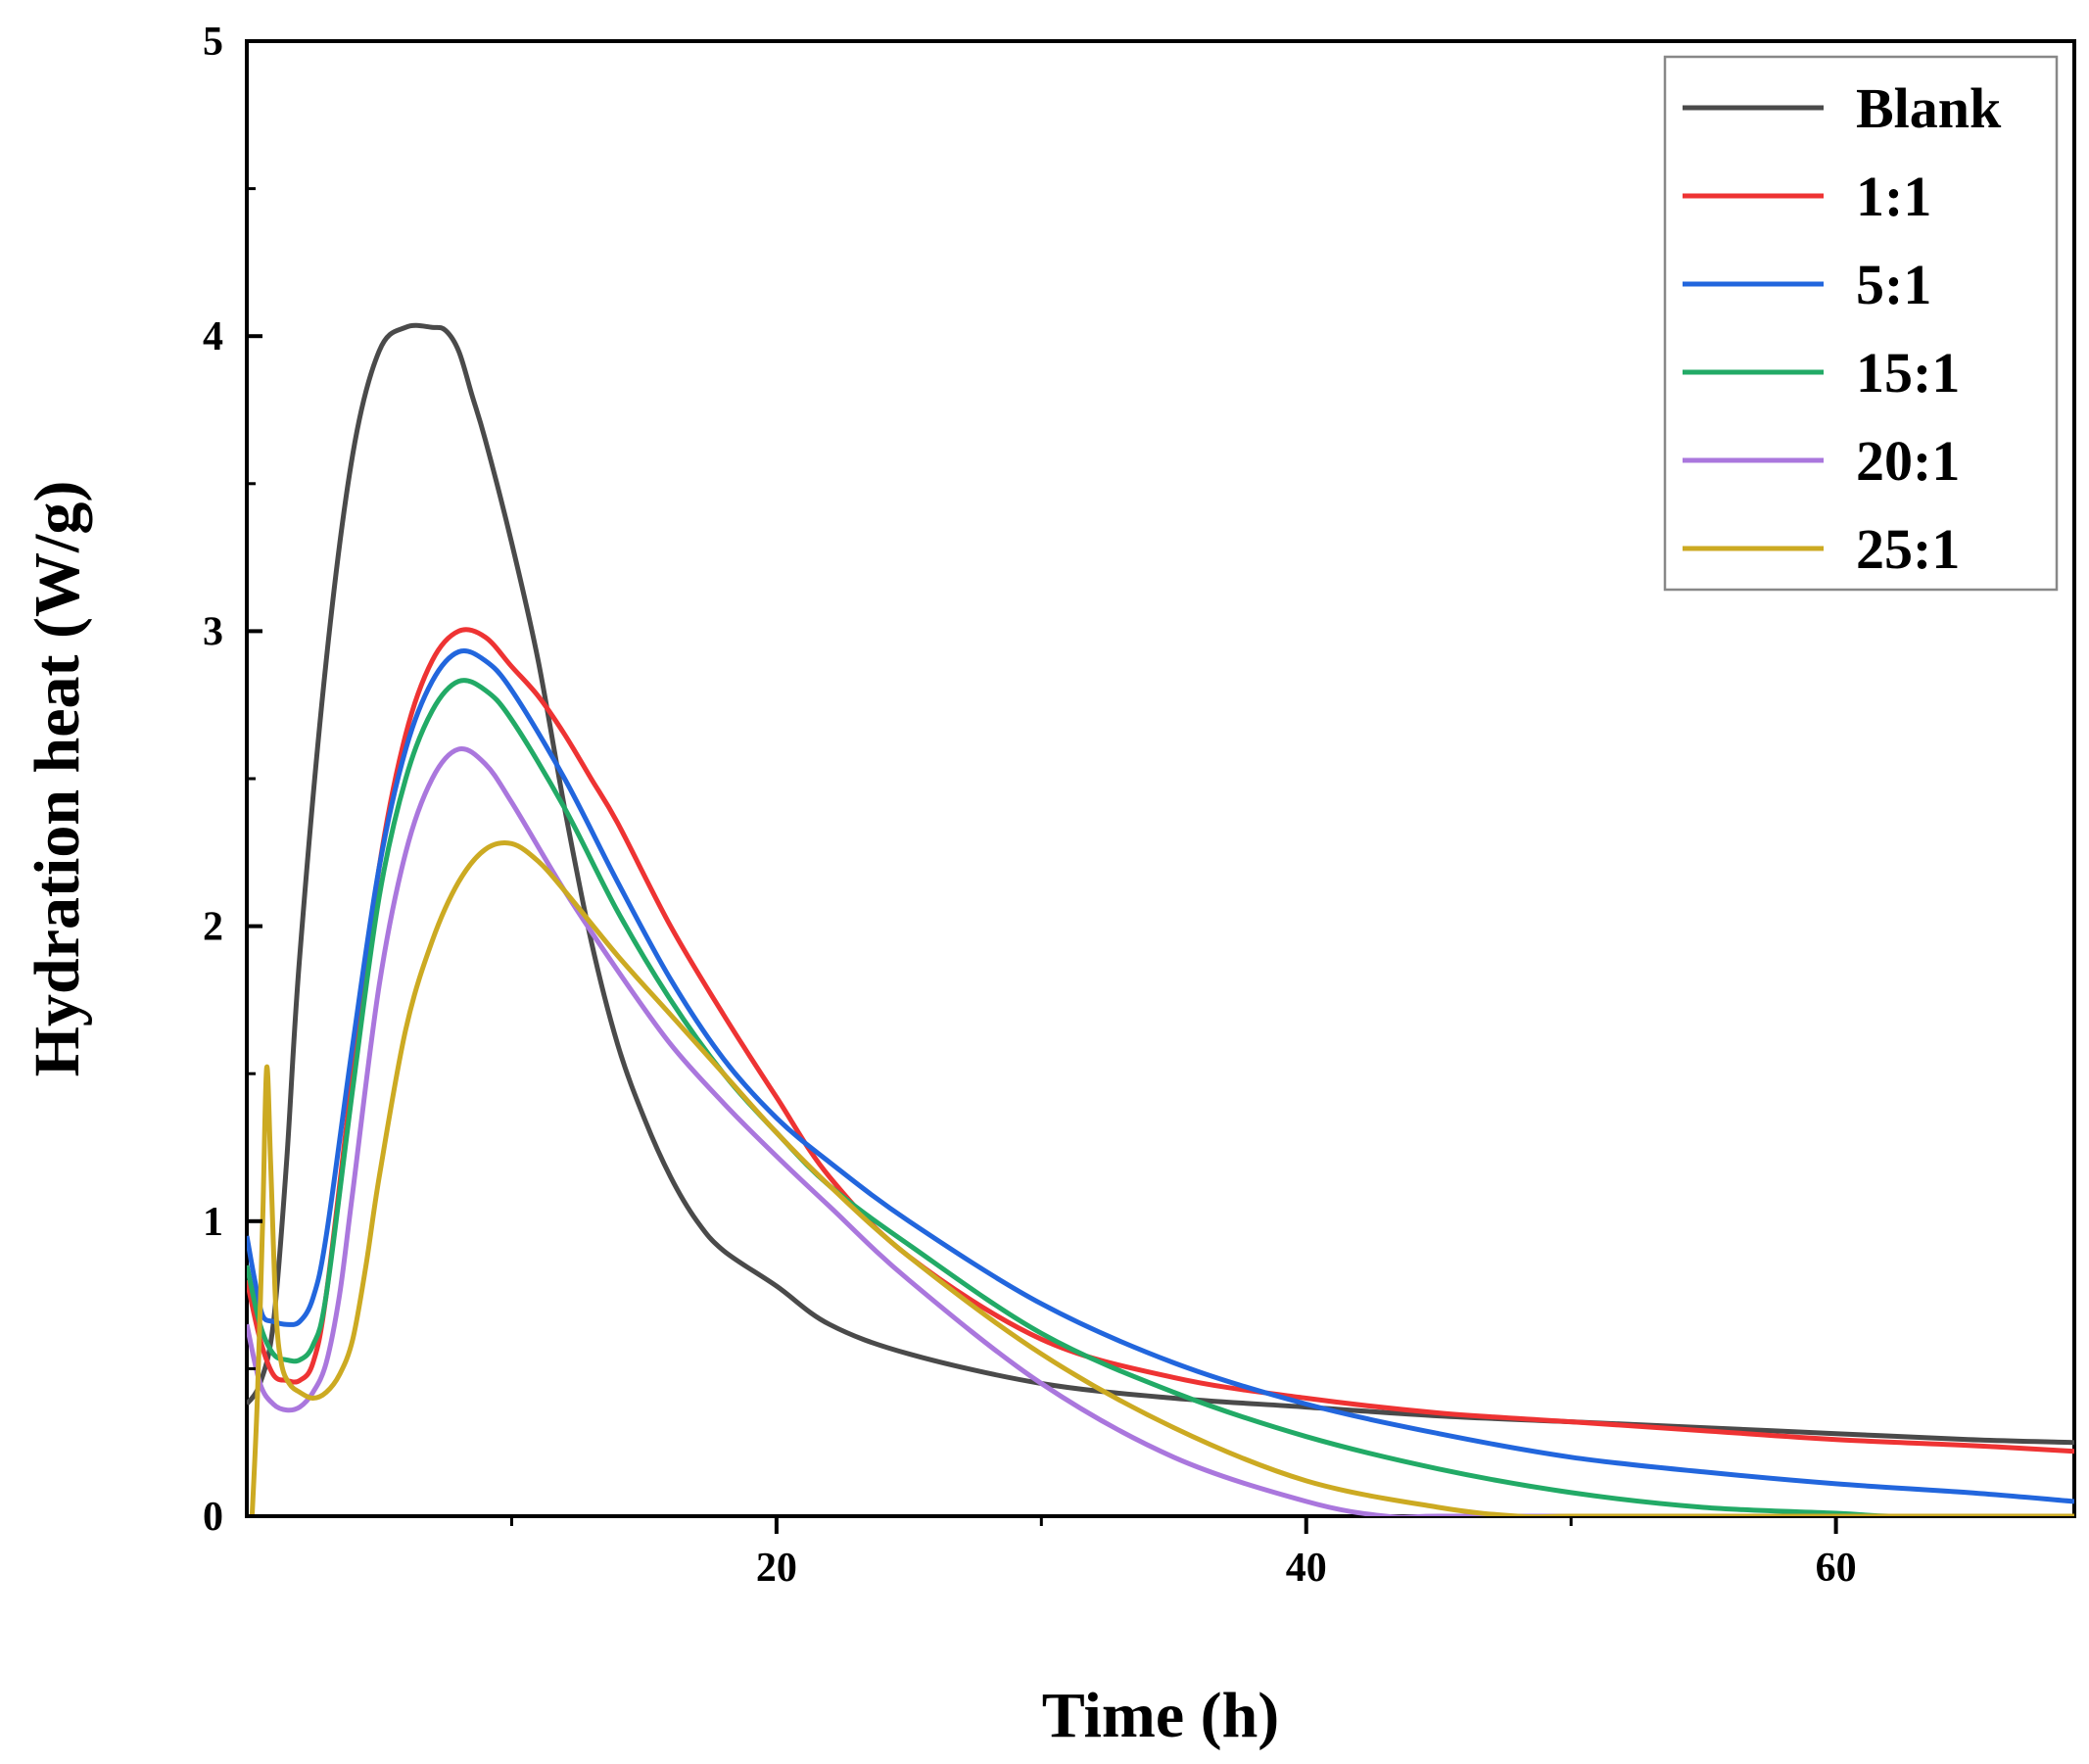 This screenshot has height=1764, width=2089. Describe the element at coordinates (1908, 373) in the screenshot. I see `legend-label: 15:1` at that location.